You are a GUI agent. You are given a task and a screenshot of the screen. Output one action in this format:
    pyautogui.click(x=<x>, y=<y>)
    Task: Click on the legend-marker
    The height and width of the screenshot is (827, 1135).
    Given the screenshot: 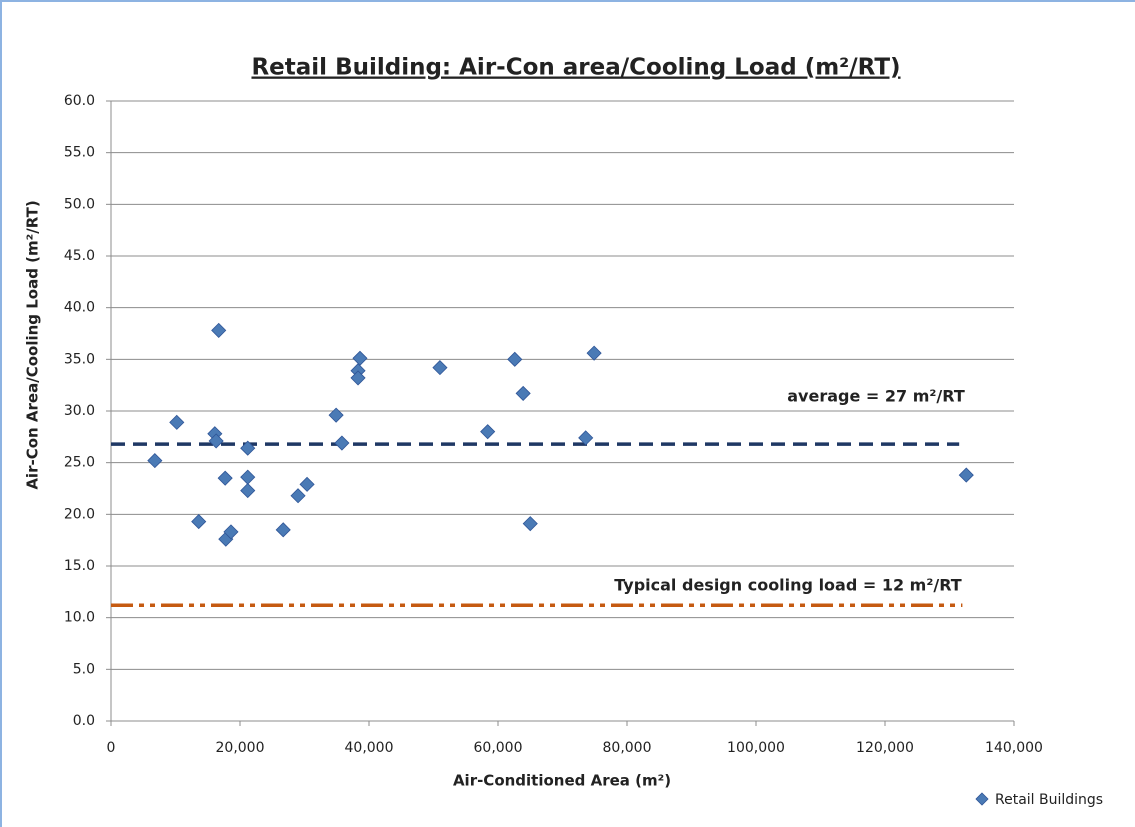 What is the action you would take?
    pyautogui.click(x=982, y=799)
    